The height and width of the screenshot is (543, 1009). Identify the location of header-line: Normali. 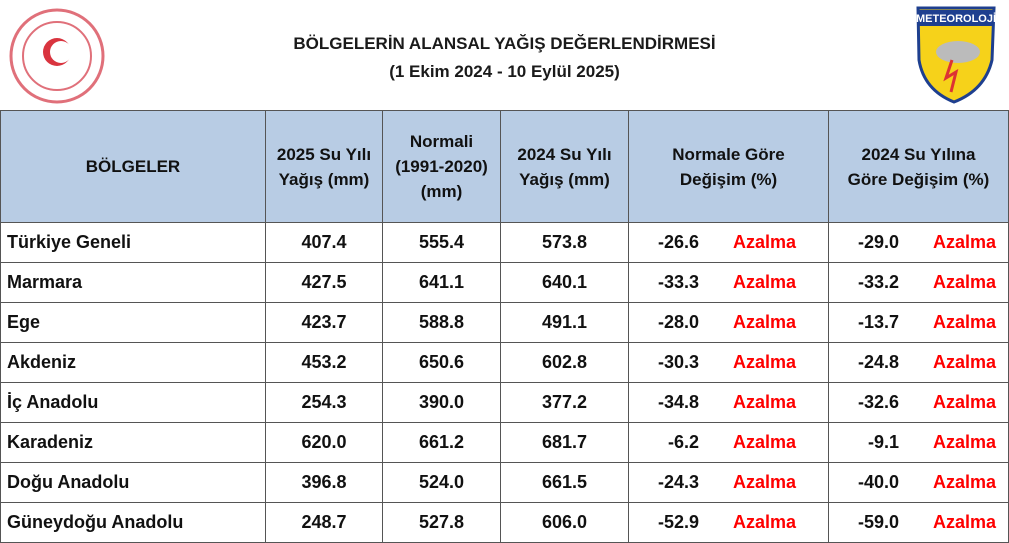
(441, 141).